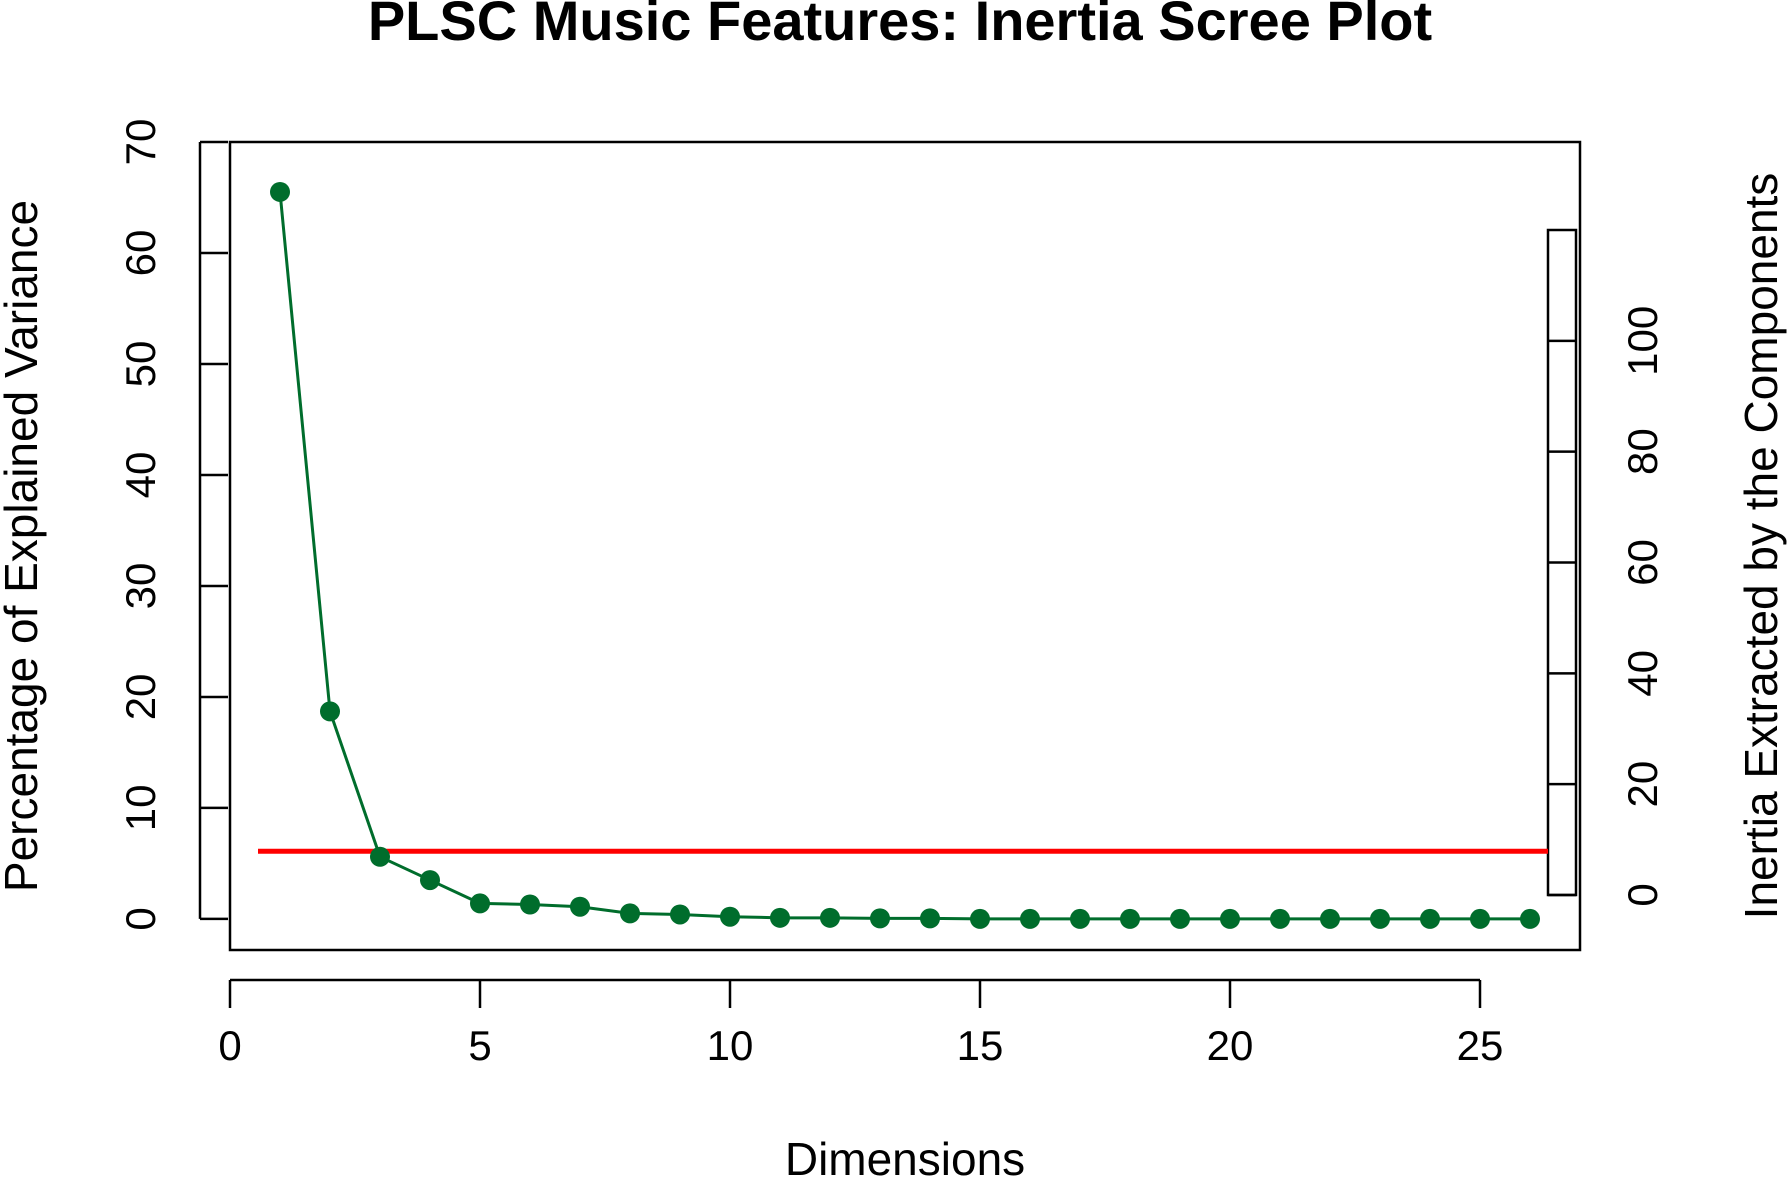 The image size is (1787, 1179). What do you see at coordinates (479, 1045) in the screenshot?
I see `x-tick-label: 5` at bounding box center [479, 1045].